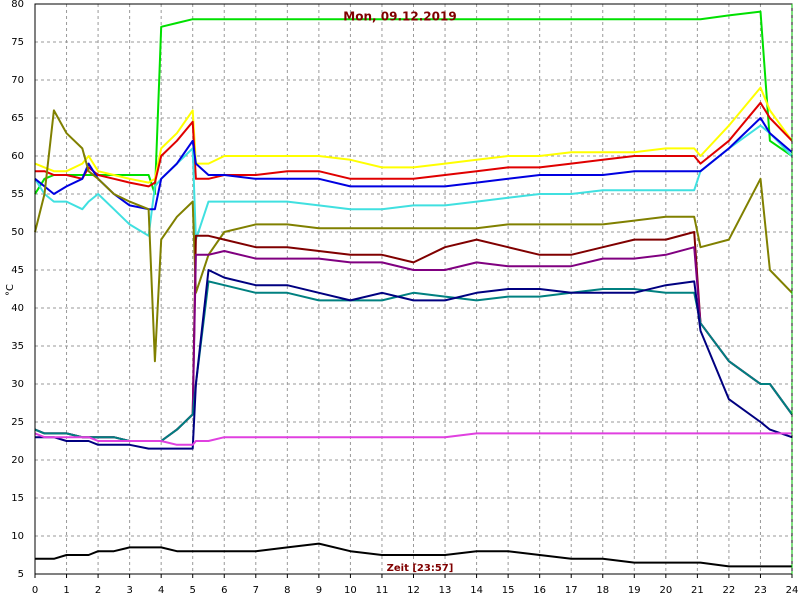  I want to click on y-axis-label: °C, so click(10, 290).